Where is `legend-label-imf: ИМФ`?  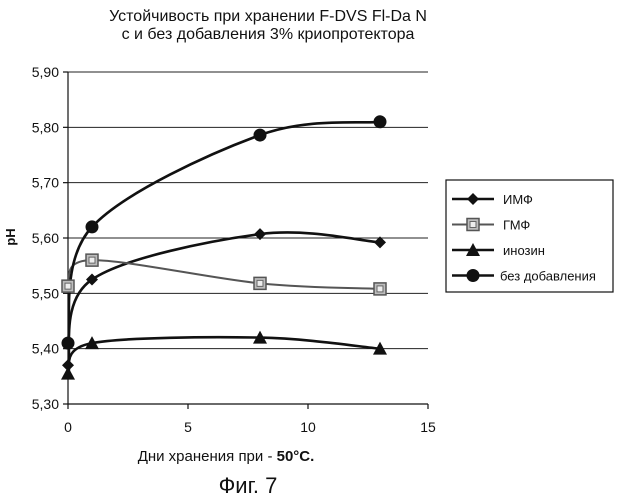 legend-label-imf: ИМФ is located at coordinates (518, 199).